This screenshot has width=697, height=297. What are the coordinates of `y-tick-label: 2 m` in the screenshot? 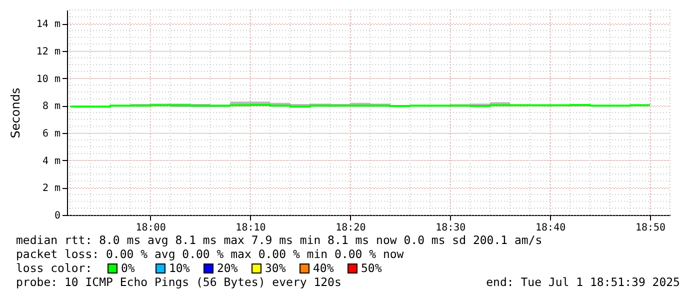 It's located at (51, 188).